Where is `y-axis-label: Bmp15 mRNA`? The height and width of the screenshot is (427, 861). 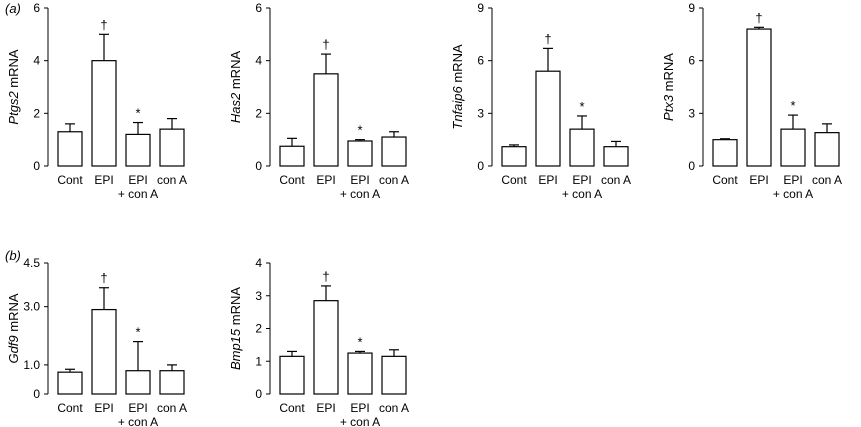 y-axis-label: Bmp15 mRNA is located at coordinates (235, 328).